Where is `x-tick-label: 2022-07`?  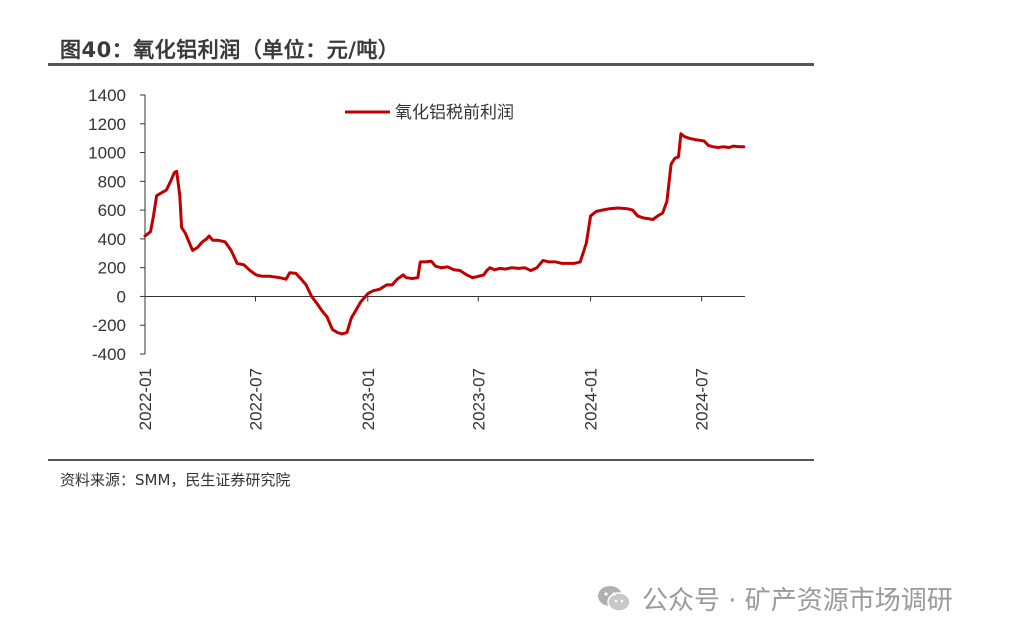
x-tick-label: 2022-07 is located at coordinates (255, 399).